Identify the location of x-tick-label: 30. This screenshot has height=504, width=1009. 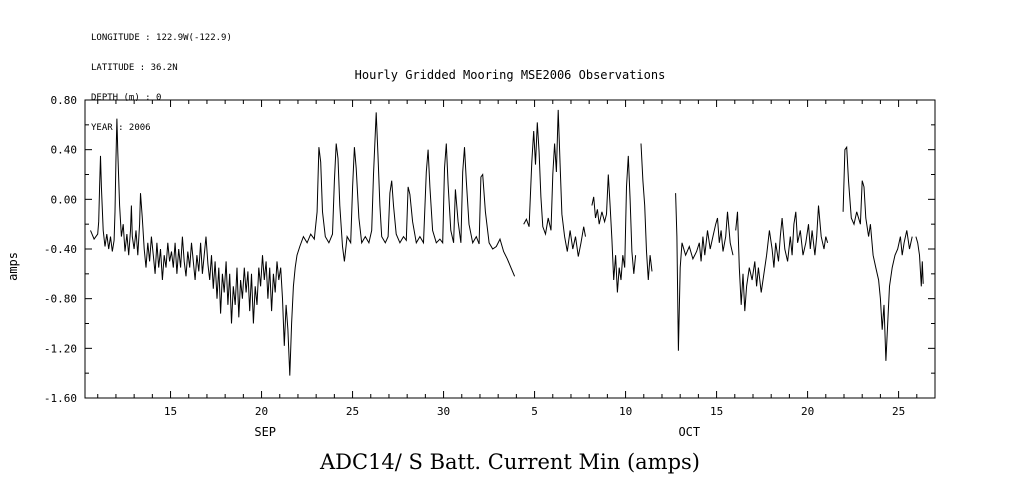
(443, 411).